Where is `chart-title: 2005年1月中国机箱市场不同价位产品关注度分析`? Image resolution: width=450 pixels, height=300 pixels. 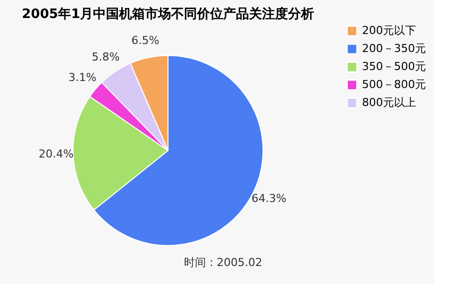
chart-title: 2005年1月中国机箱市场不同价位产品关注度分析 is located at coordinates (168, 14).